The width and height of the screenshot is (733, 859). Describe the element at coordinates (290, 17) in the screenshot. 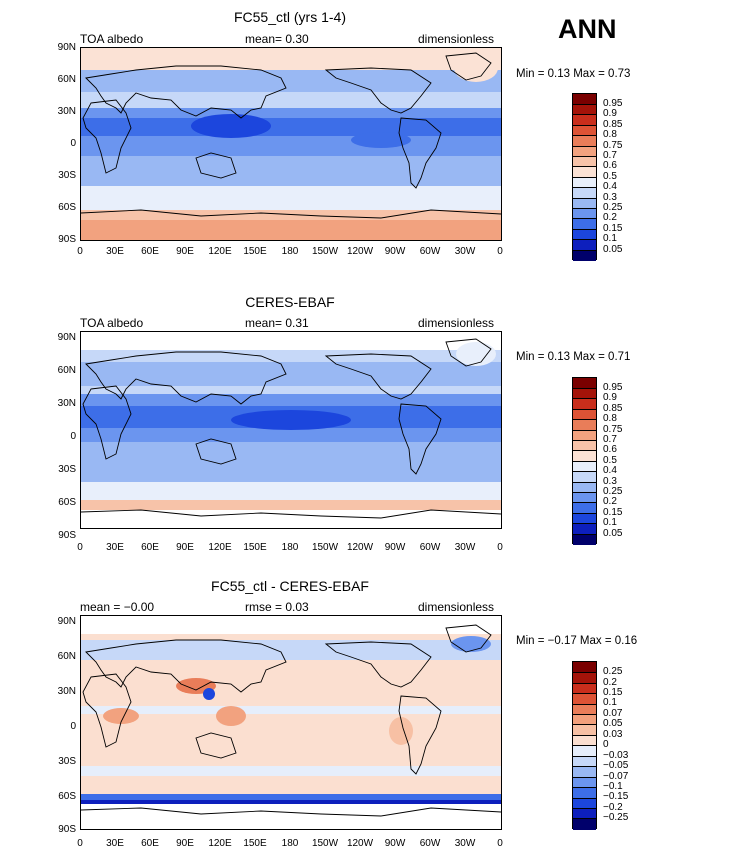

I see `panel-title: FC55_ctl (yrs 1-4)` at that location.